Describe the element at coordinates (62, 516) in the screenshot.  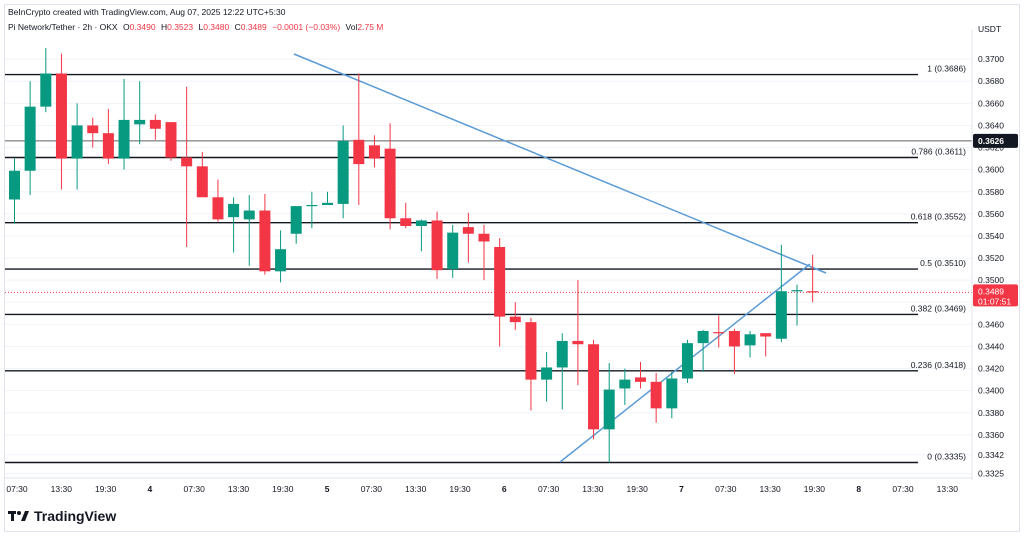
I see `tradingview-logo: TradingView` at that location.